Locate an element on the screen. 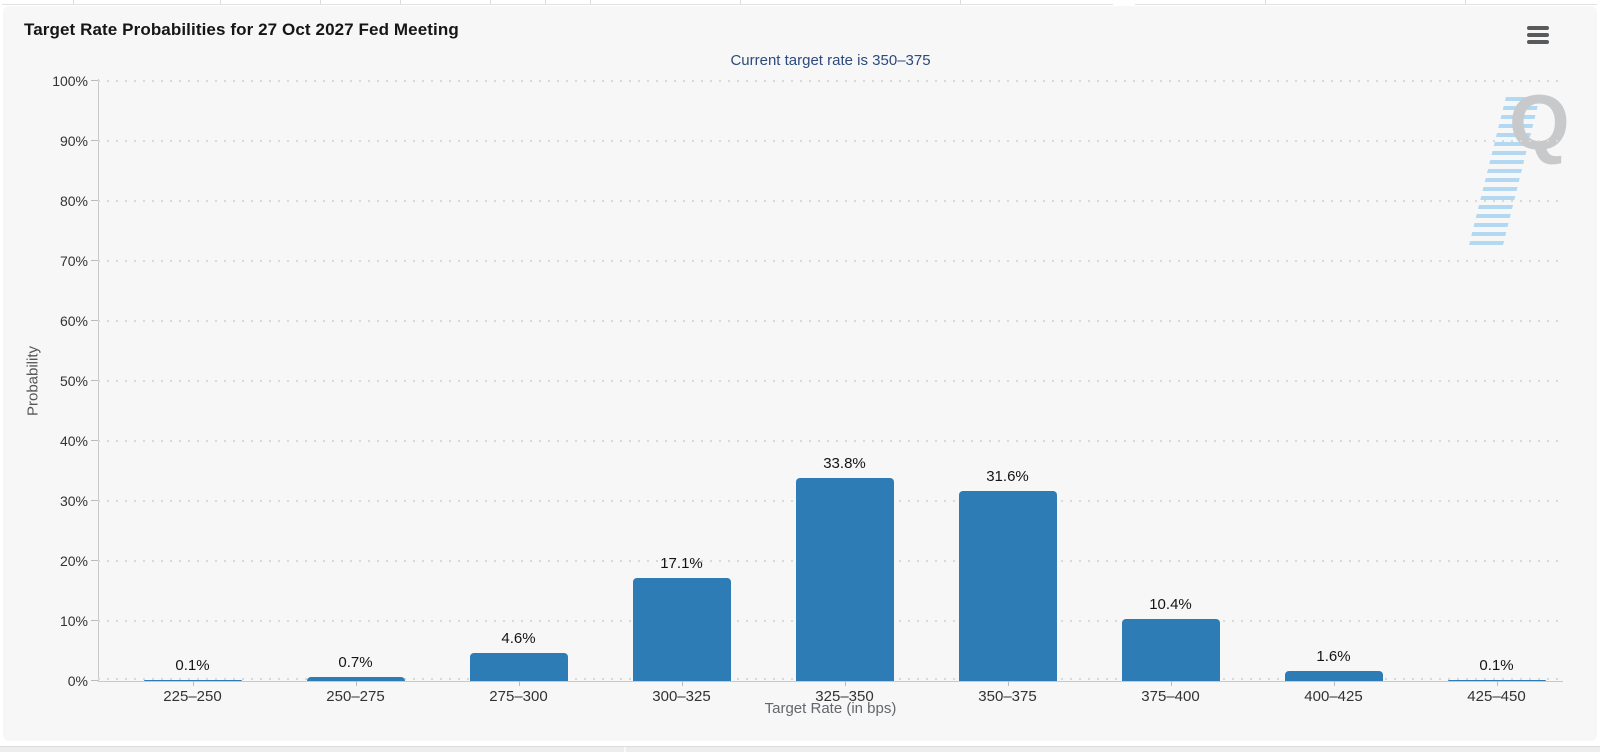  x-tick-label-7: 375–400 is located at coordinates (1170, 696).